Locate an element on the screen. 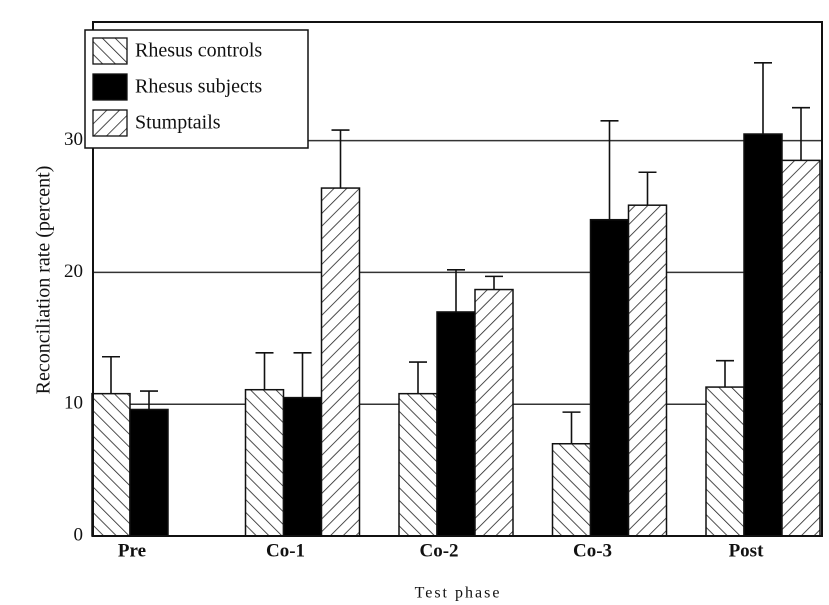  x-tick-label: Post is located at coordinates (747, 550).